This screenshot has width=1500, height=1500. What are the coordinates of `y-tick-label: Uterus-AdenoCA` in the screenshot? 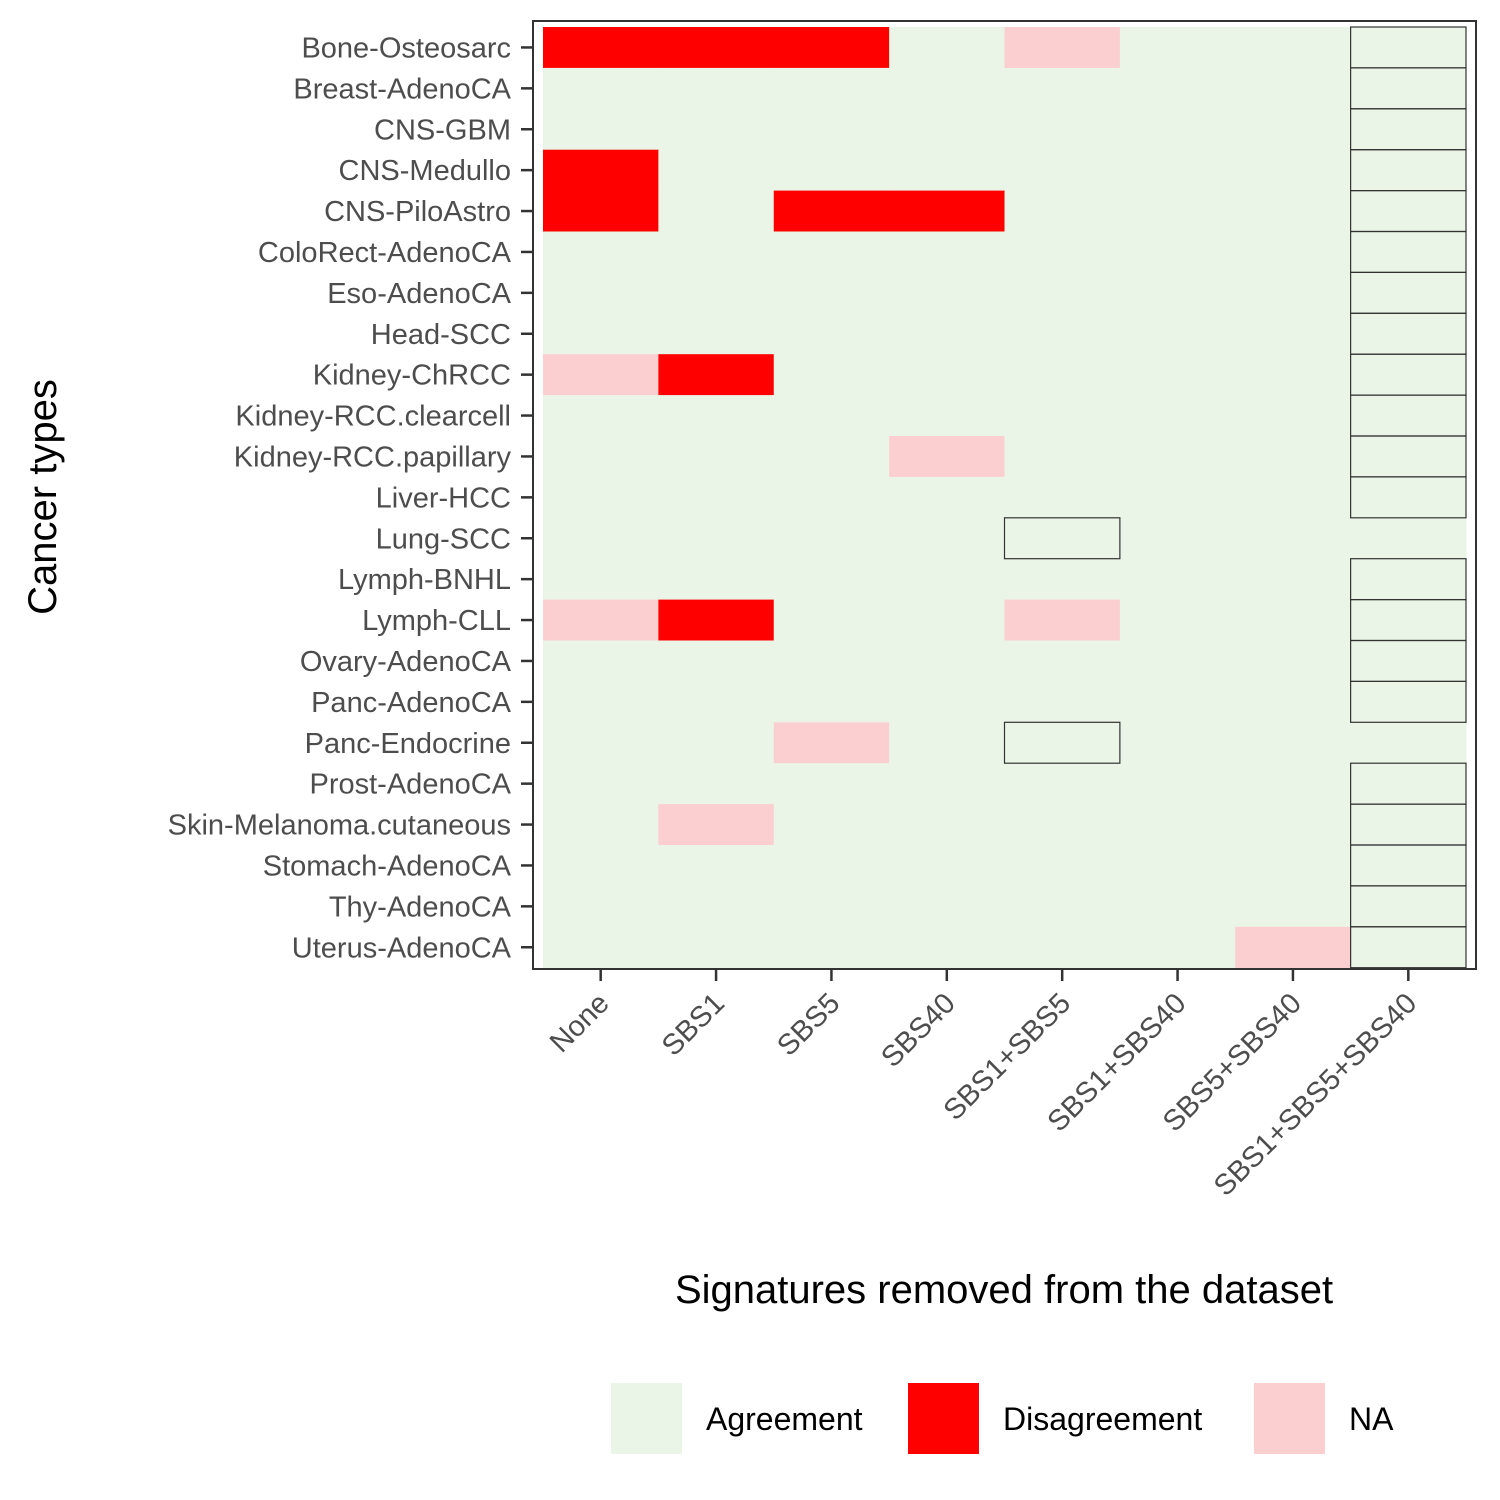 It's located at (402, 948).